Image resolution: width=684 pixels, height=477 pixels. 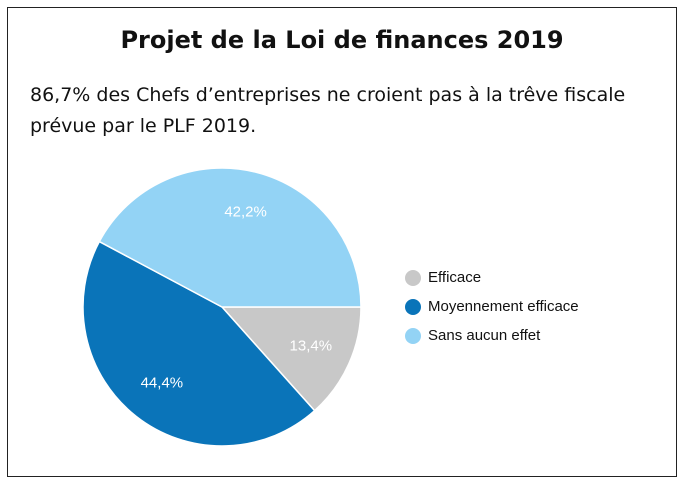 I want to click on legend-label: Sans aucun effet, so click(x=484, y=335).